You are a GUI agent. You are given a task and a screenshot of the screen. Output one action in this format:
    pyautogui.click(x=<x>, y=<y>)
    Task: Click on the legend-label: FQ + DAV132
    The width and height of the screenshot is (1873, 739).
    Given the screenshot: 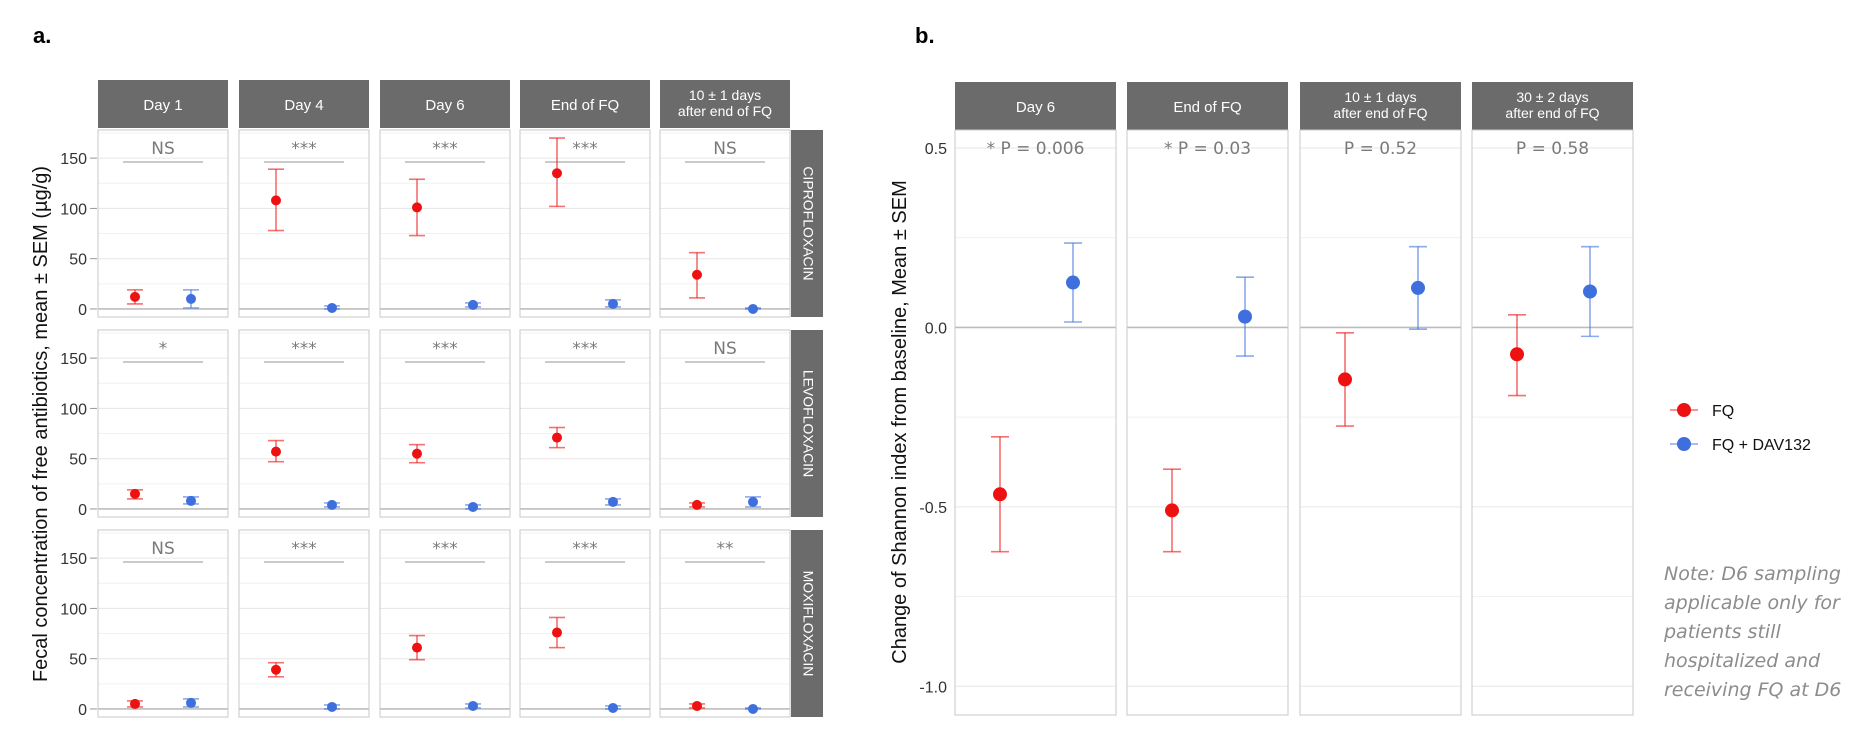 What is the action you would take?
    pyautogui.click(x=1761, y=445)
    